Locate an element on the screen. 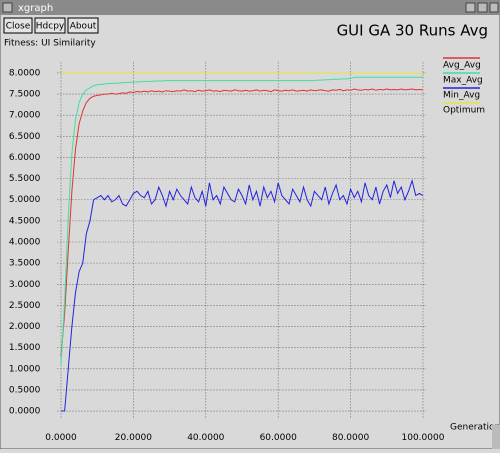 This screenshot has width=500, height=453. y-tick-label: 3.0000 is located at coordinates (25, 285).